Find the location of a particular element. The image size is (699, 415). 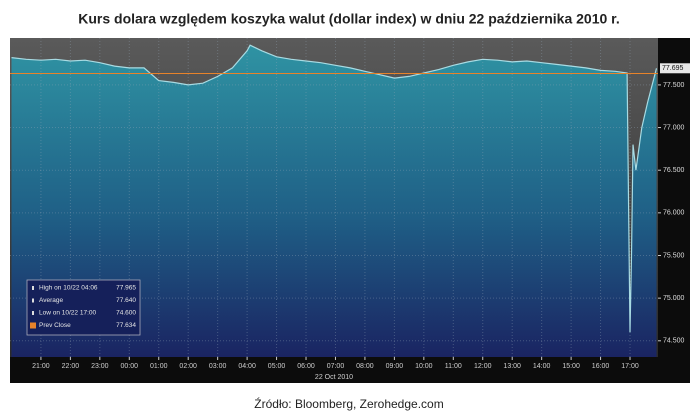

legend-value: 77.640 is located at coordinates (126, 300).